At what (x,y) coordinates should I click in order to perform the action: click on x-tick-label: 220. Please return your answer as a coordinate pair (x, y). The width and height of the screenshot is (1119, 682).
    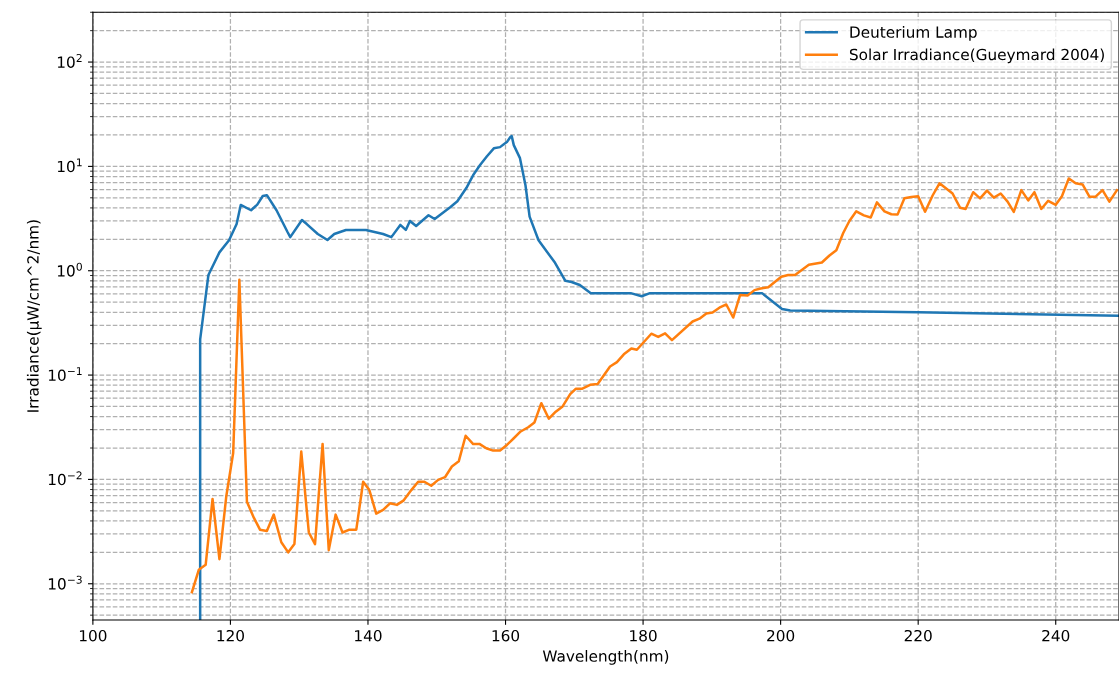
    Looking at the image, I should click on (918, 635).